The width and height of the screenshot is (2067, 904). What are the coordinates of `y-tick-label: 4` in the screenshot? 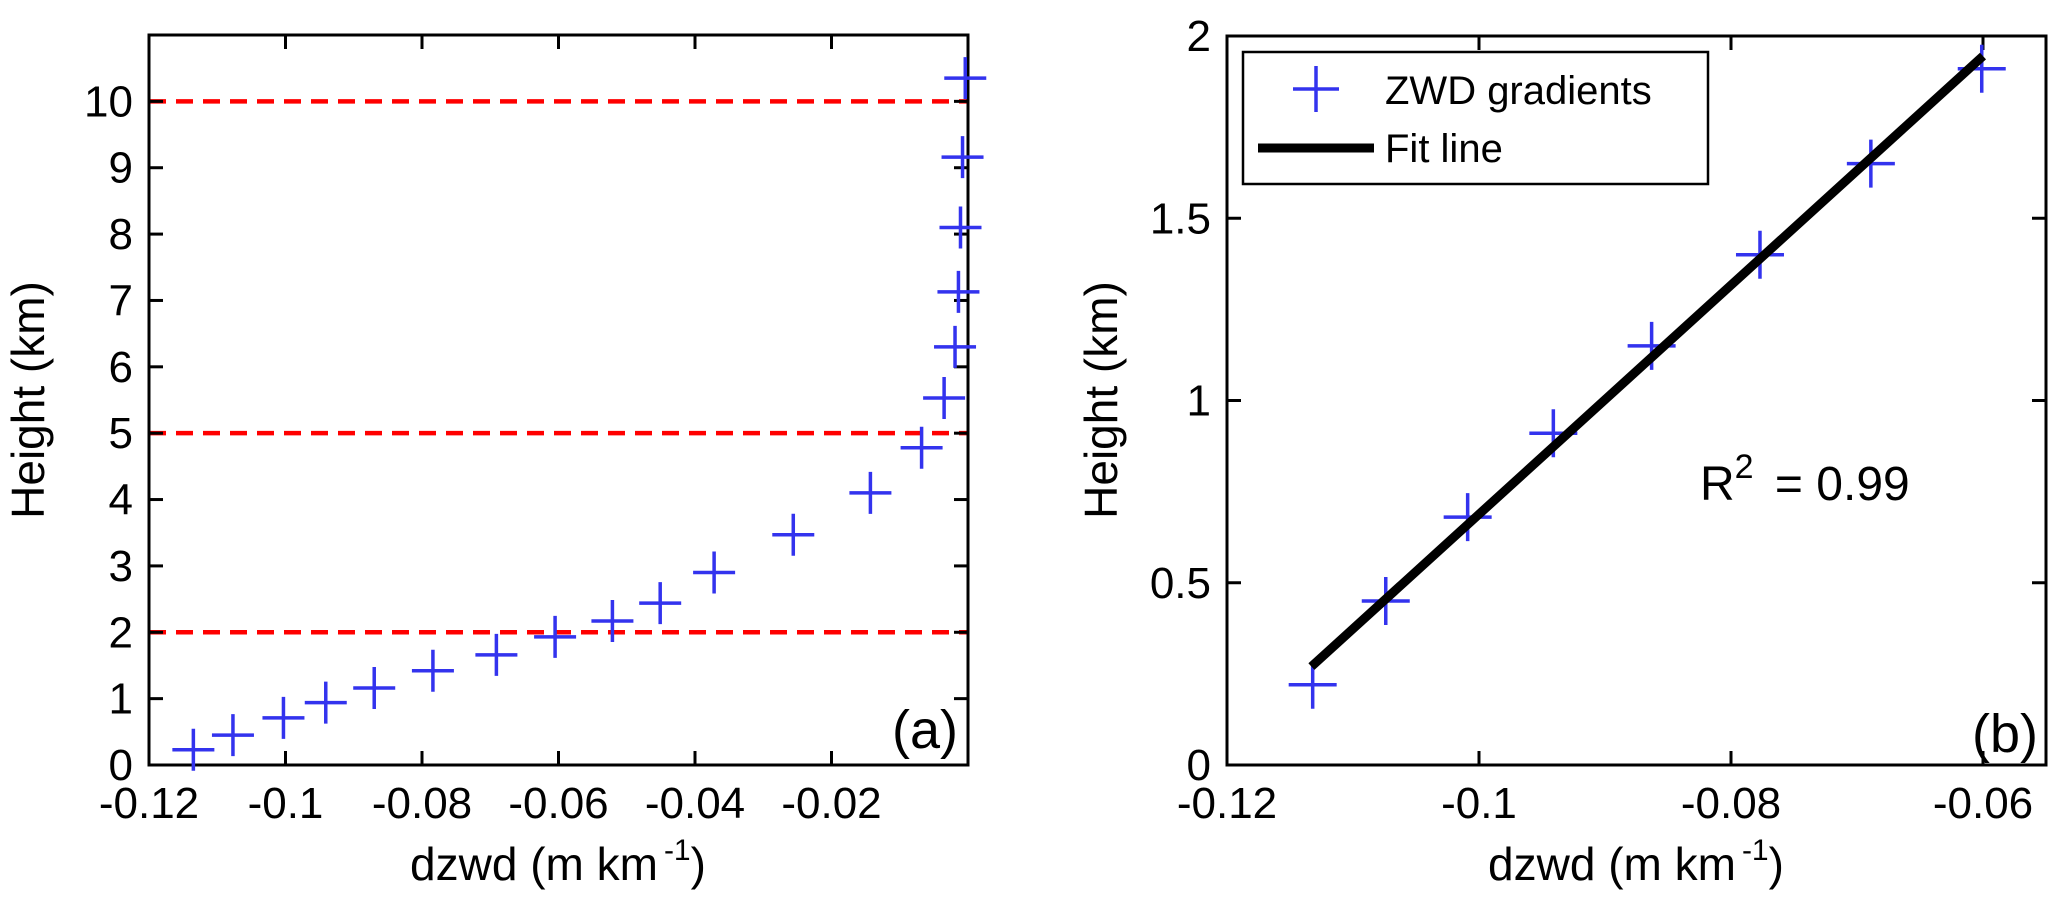 It's located at (121, 500).